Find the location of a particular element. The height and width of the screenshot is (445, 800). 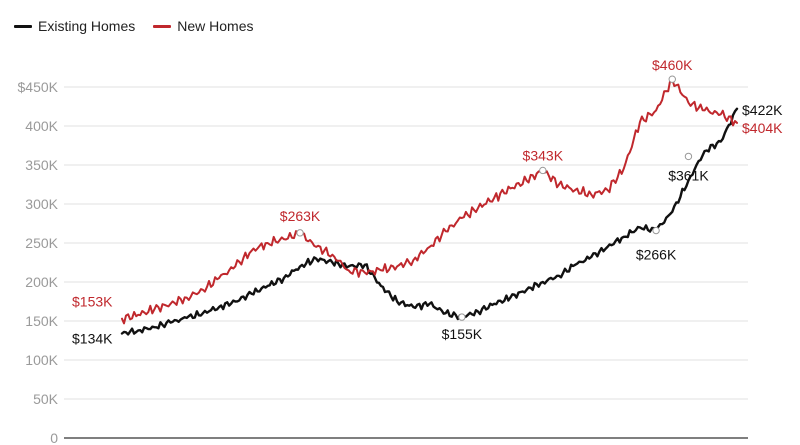

legend-swatch-existing-homes is located at coordinates (23, 26).